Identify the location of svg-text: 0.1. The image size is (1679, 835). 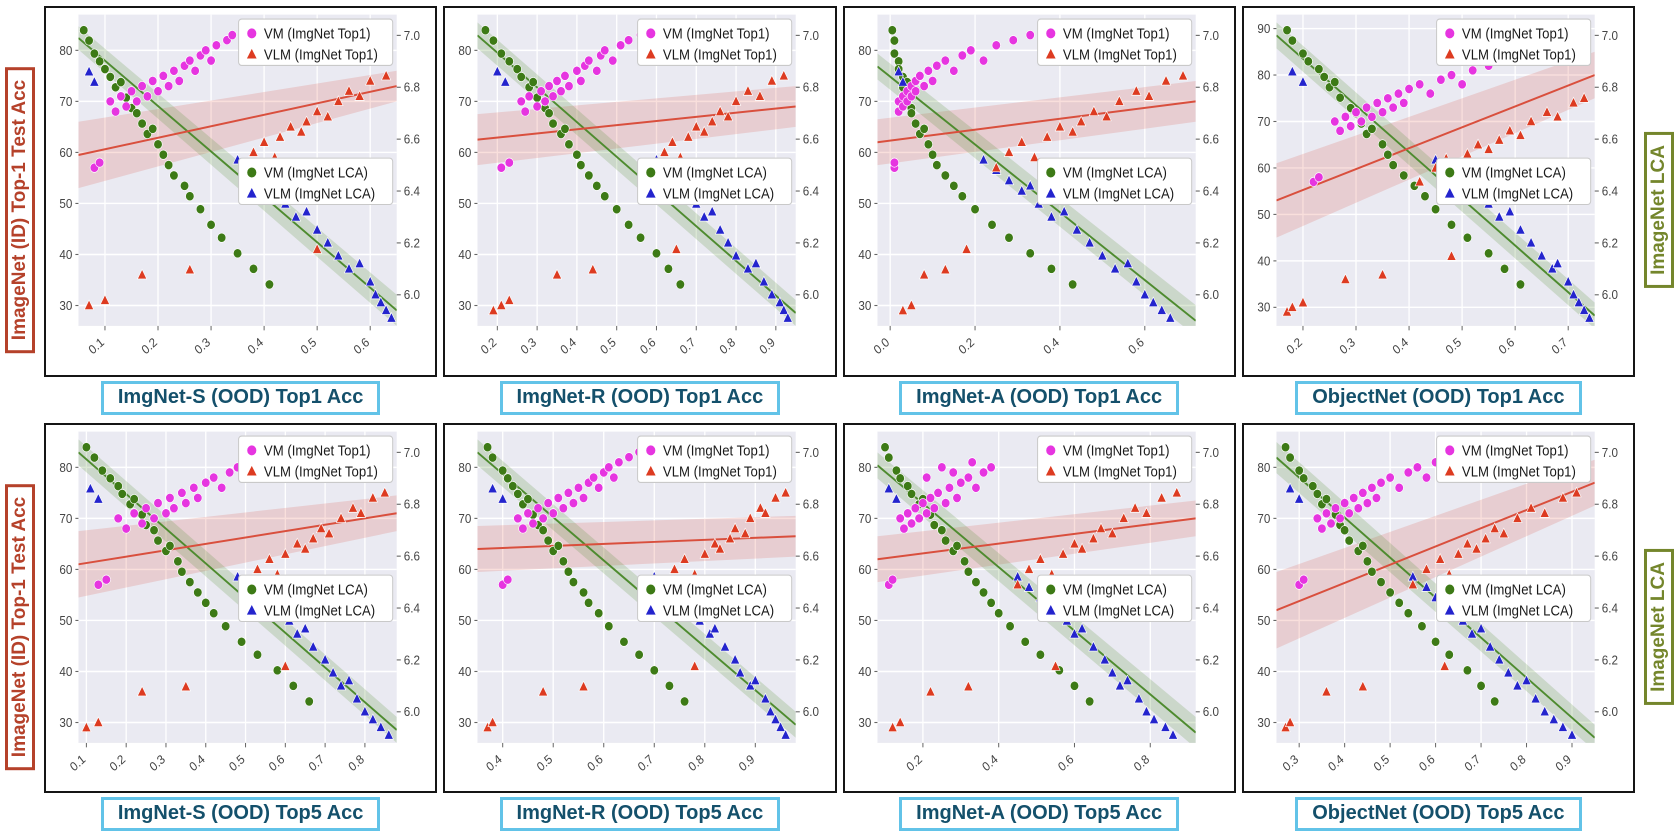
(77, 762).